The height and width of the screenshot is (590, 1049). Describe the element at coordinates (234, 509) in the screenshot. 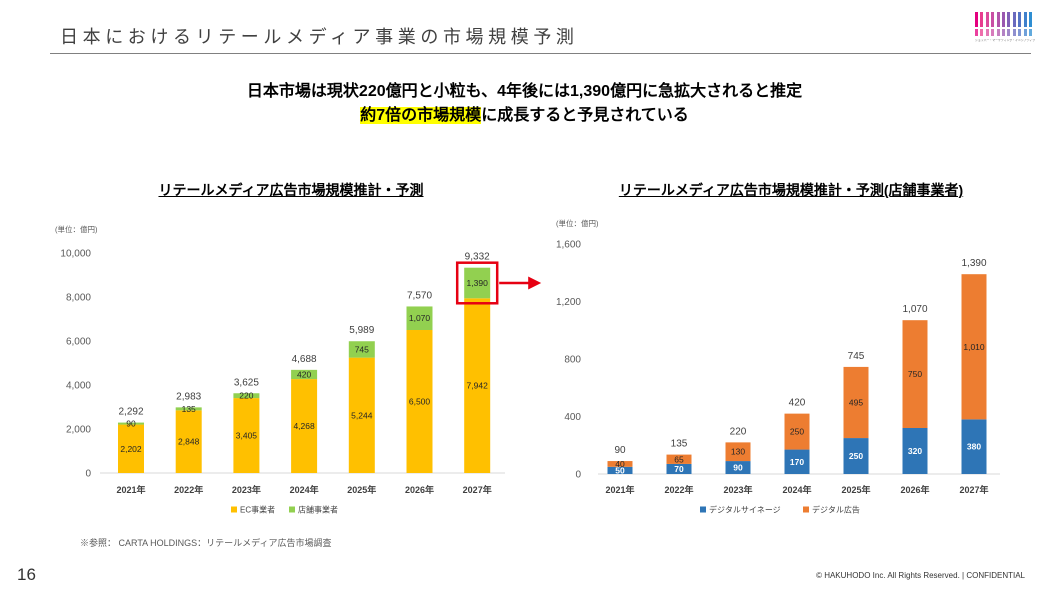

I see `left-chart-legend-swatch-s0` at that location.